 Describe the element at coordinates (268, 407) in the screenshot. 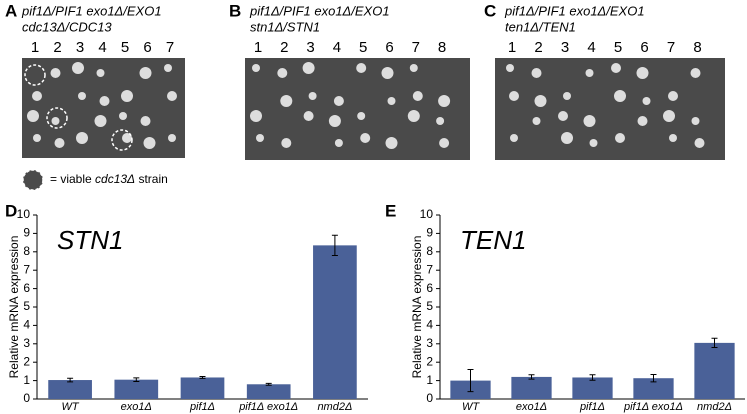

I see `x-tick-label: pif1Δ exo1Δ` at that location.